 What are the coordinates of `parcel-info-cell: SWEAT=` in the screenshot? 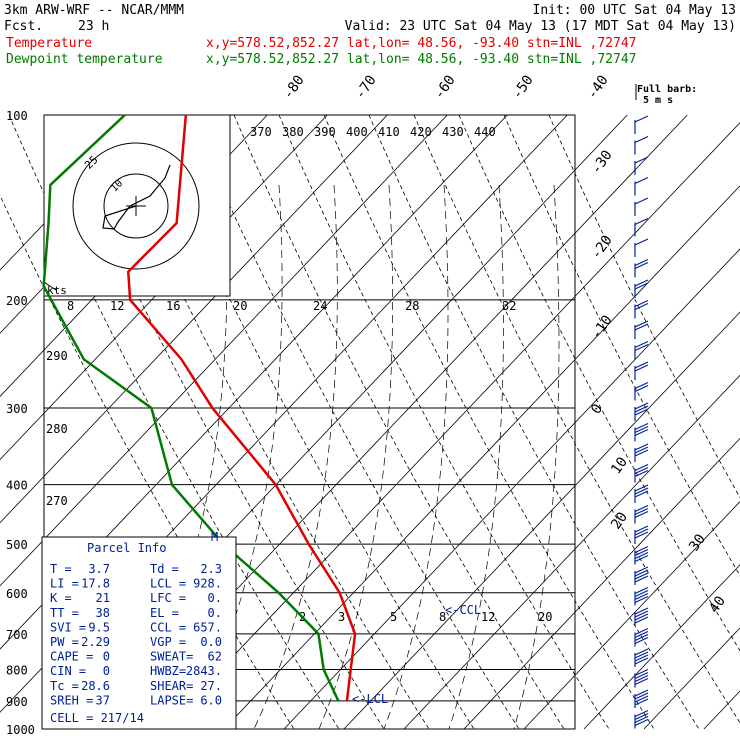 It's located at (171, 657).